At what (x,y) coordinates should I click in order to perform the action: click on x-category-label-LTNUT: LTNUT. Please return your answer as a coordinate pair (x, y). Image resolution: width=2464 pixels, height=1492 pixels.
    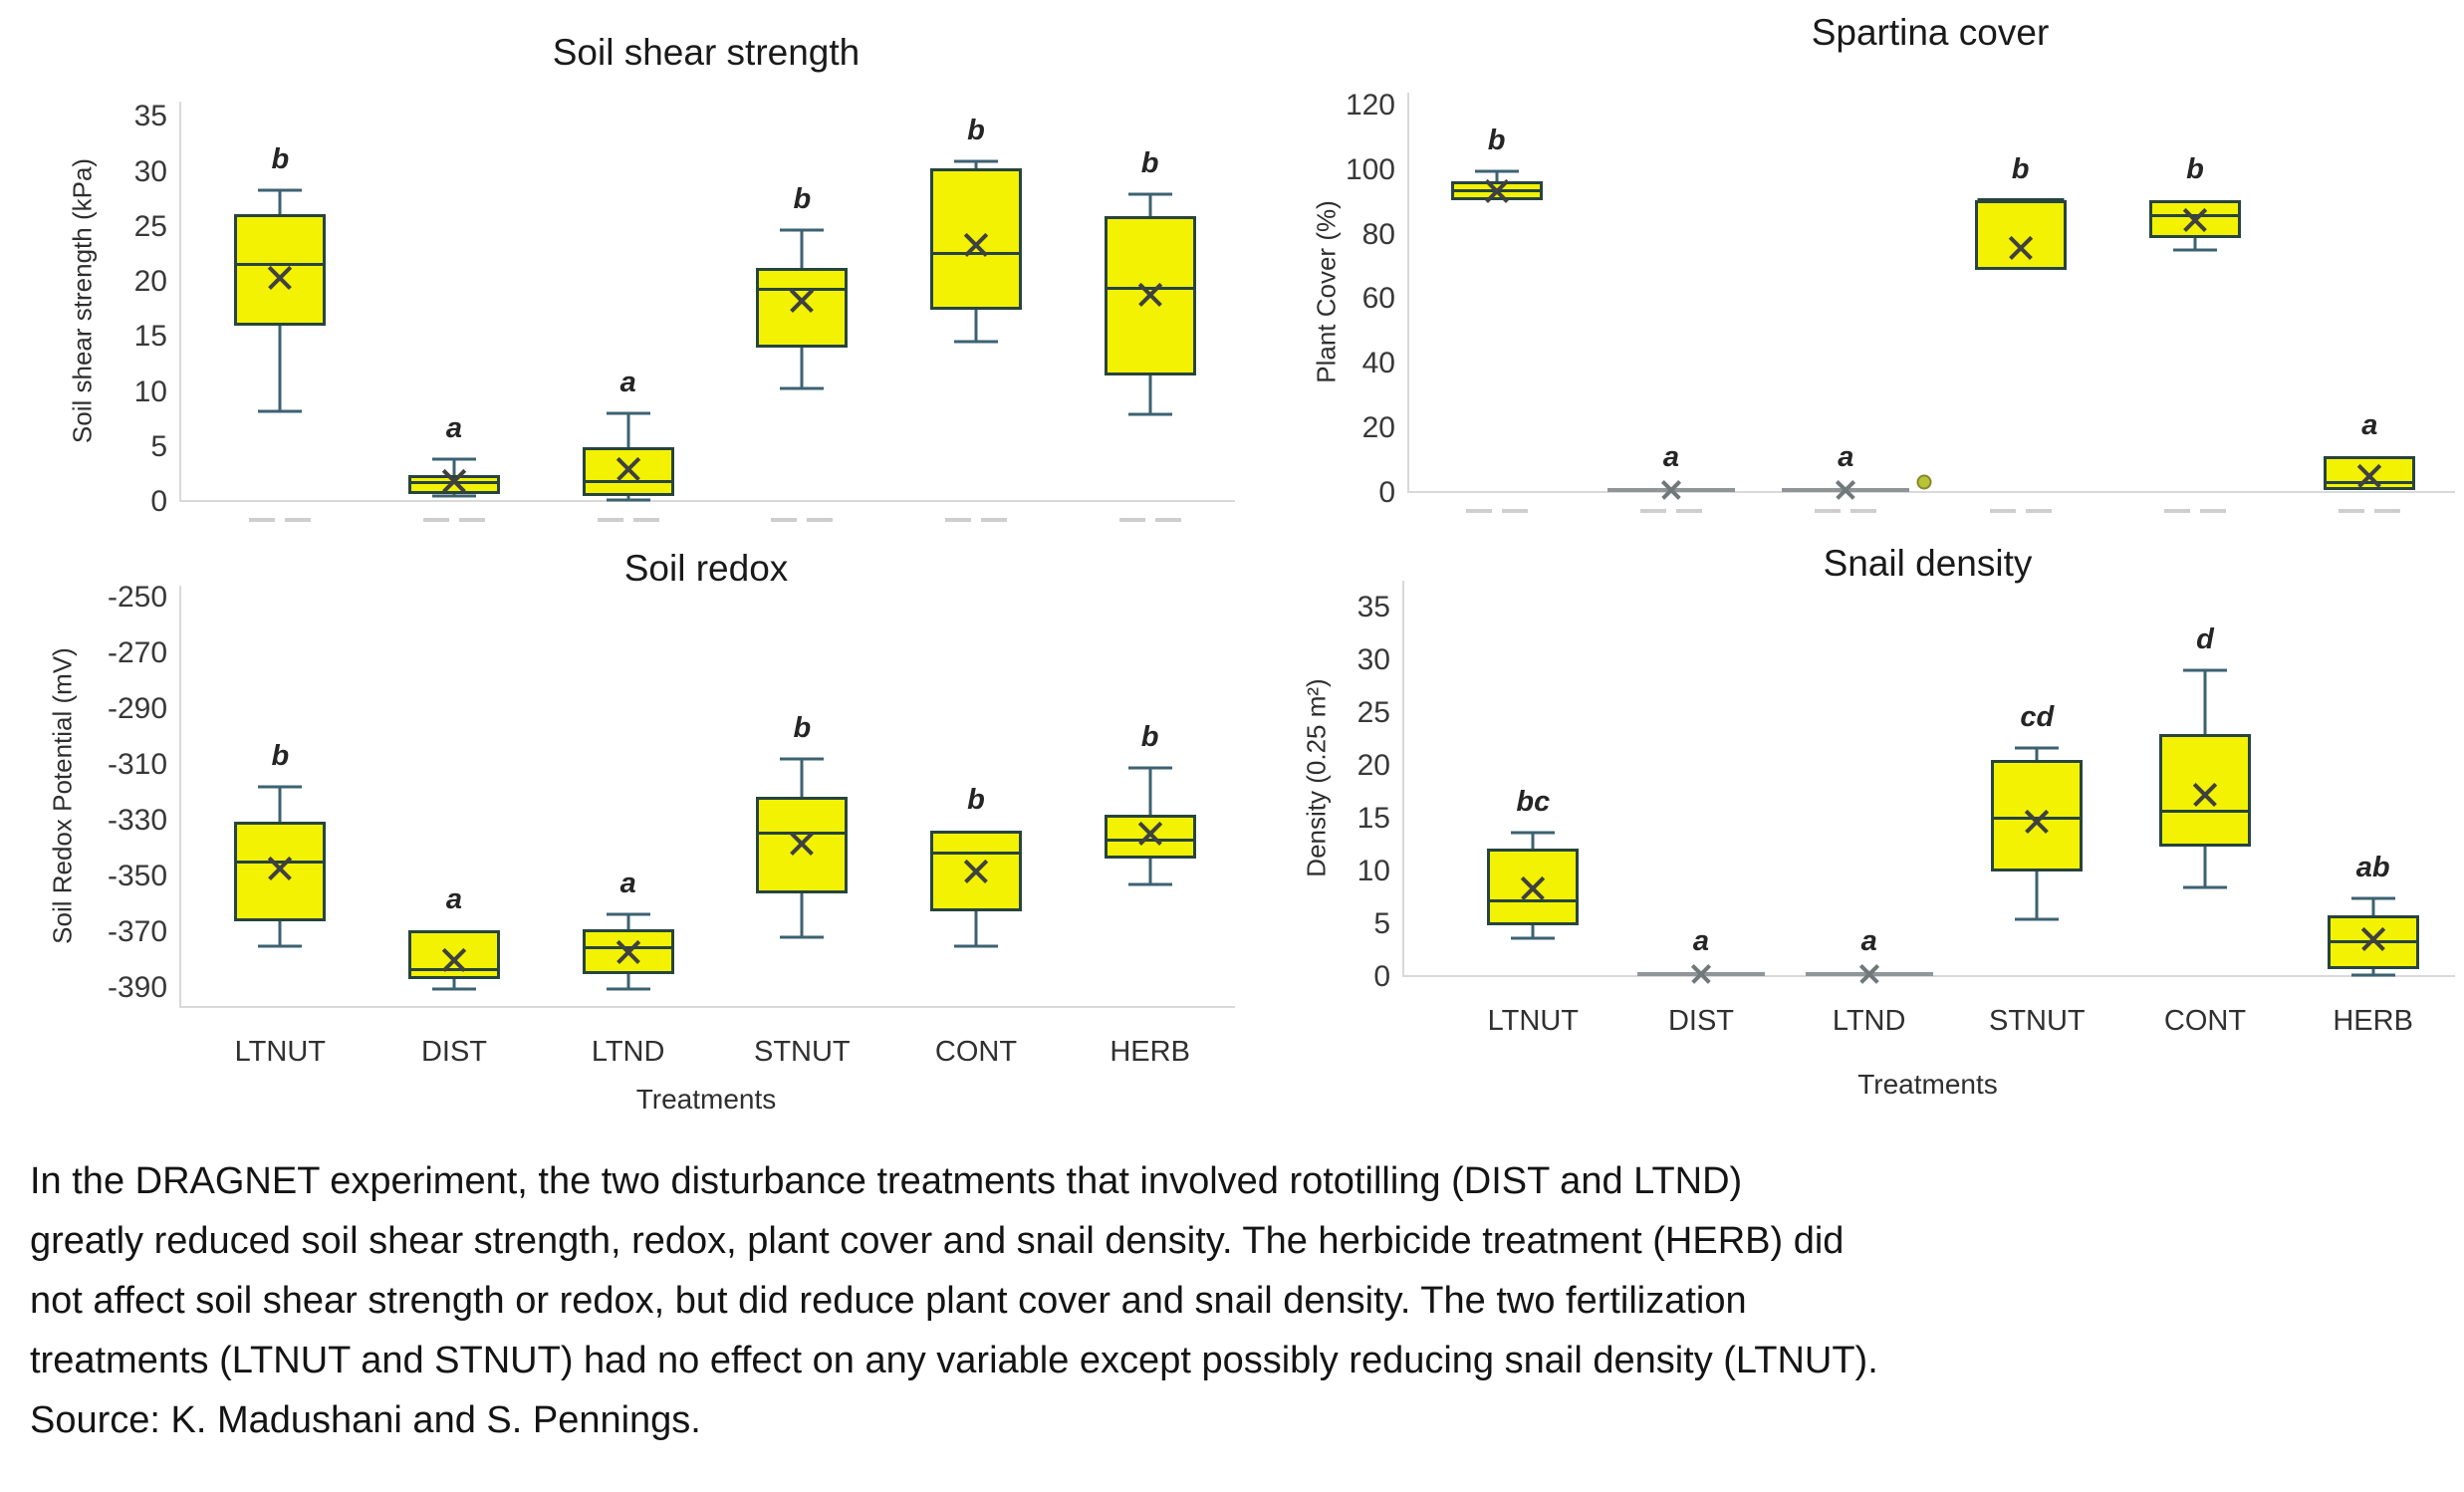
    Looking at the image, I should click on (280, 1052).